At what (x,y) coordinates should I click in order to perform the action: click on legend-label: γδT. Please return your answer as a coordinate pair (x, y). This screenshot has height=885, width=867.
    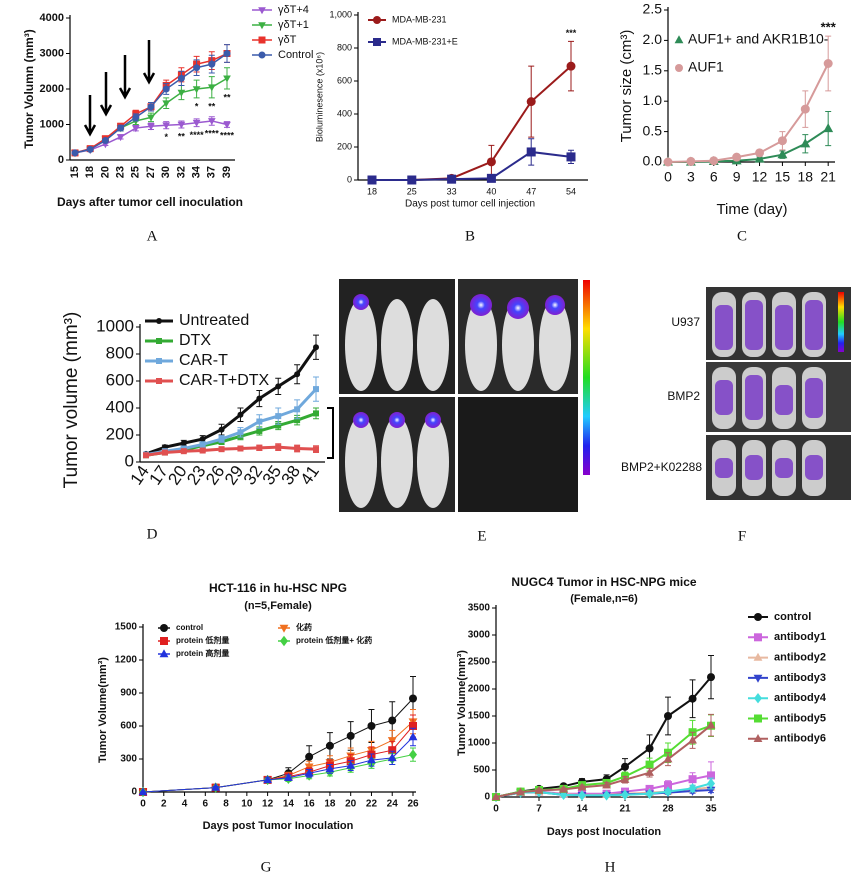
    Looking at the image, I should click on (287, 40).